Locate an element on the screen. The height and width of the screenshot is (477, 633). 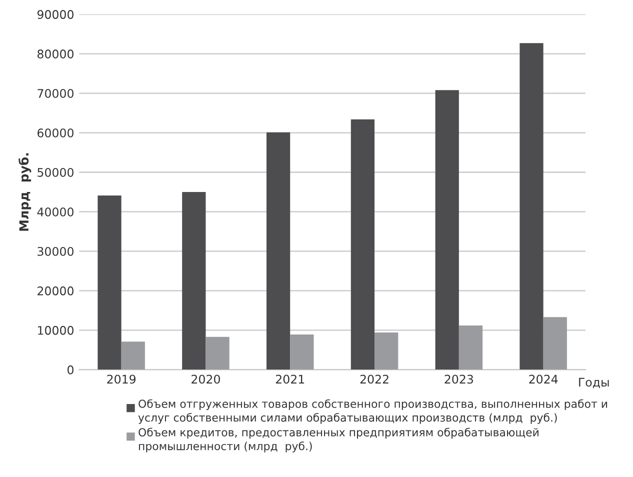
y-tick-label: 10000 is located at coordinates (56, 330).